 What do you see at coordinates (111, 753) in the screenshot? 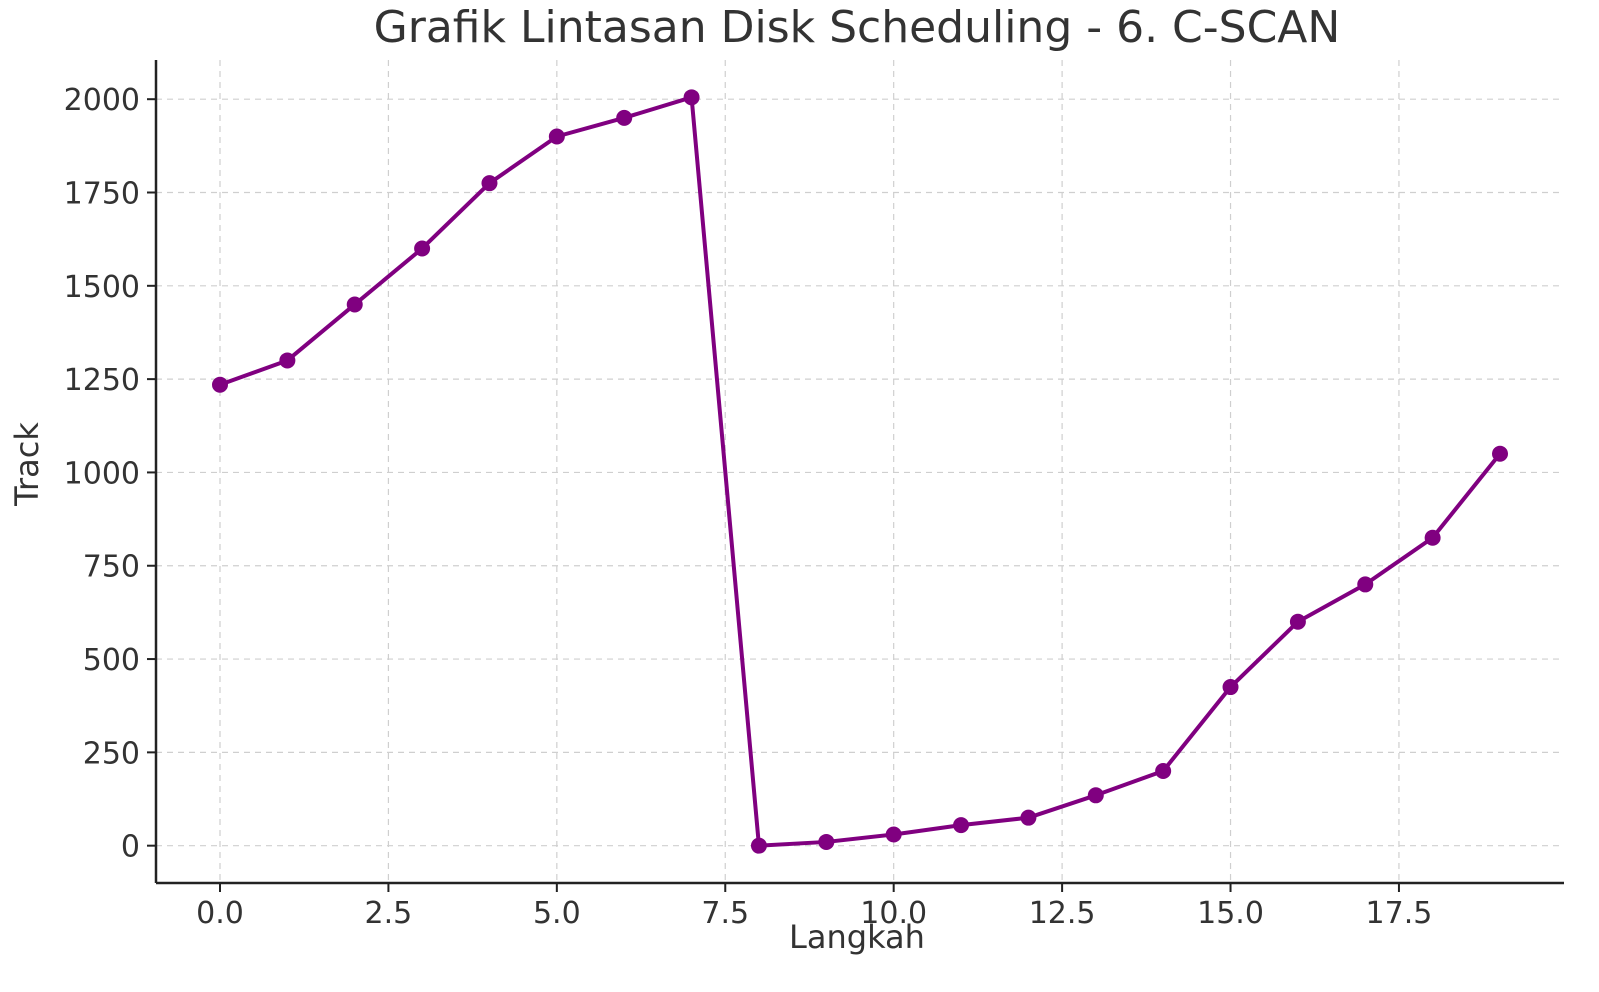
I see `y-tick-label-1: 250` at bounding box center [111, 753].